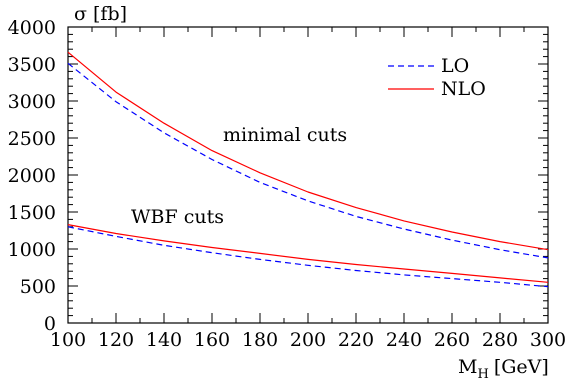  I want to click on y-tick-label: 3500, so click(32, 65).